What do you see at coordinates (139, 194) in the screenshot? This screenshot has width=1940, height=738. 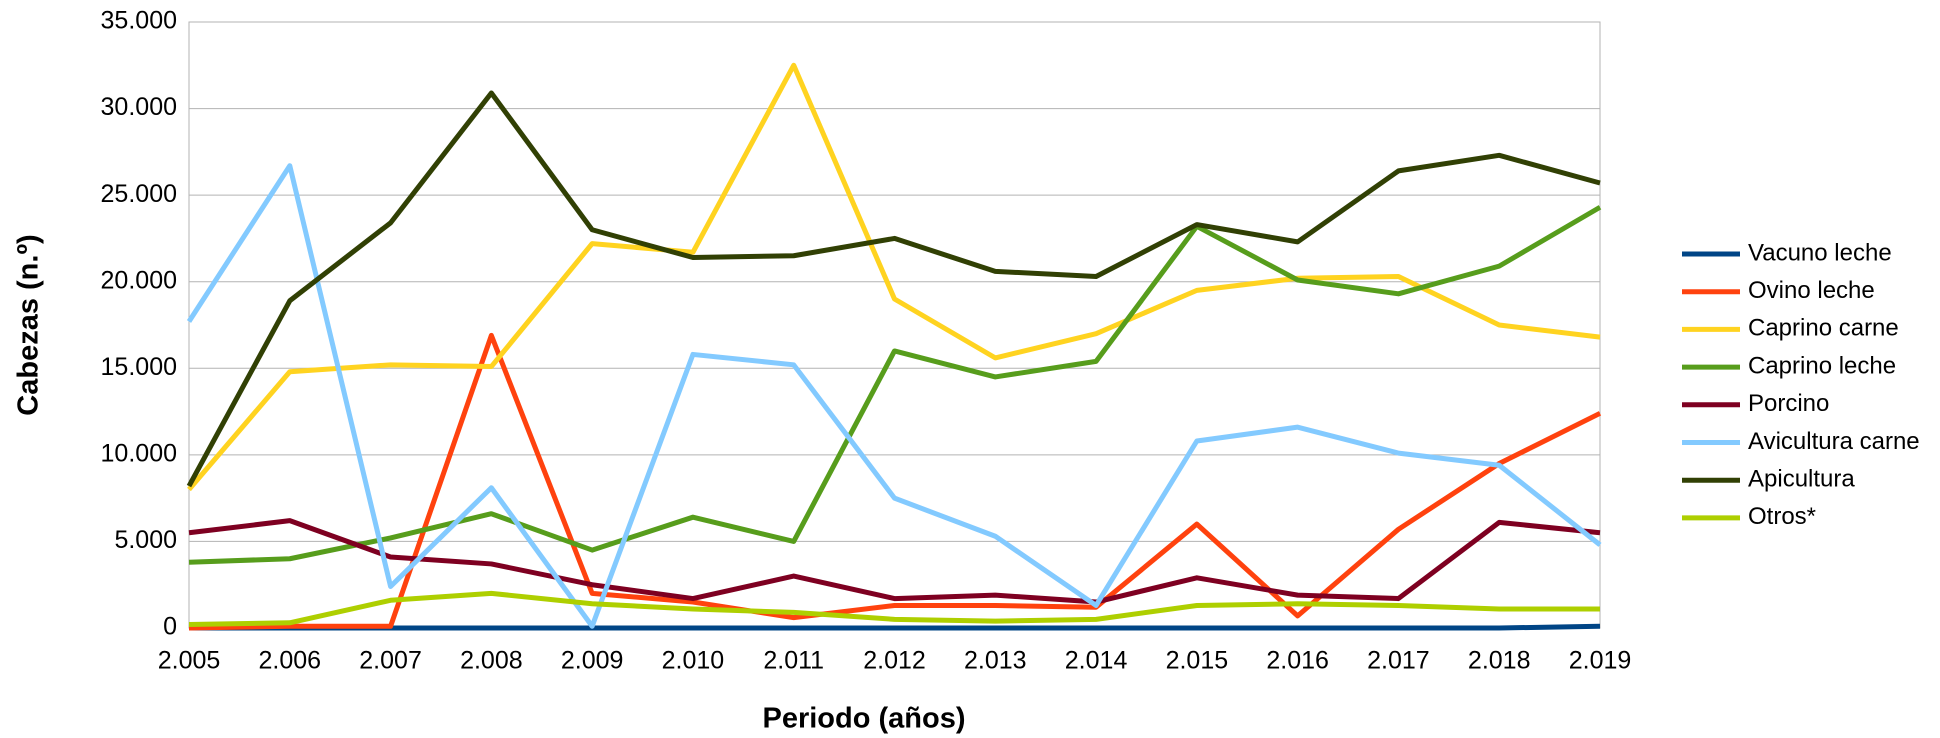 I see `y-tick-label: 25.000` at bounding box center [139, 194].